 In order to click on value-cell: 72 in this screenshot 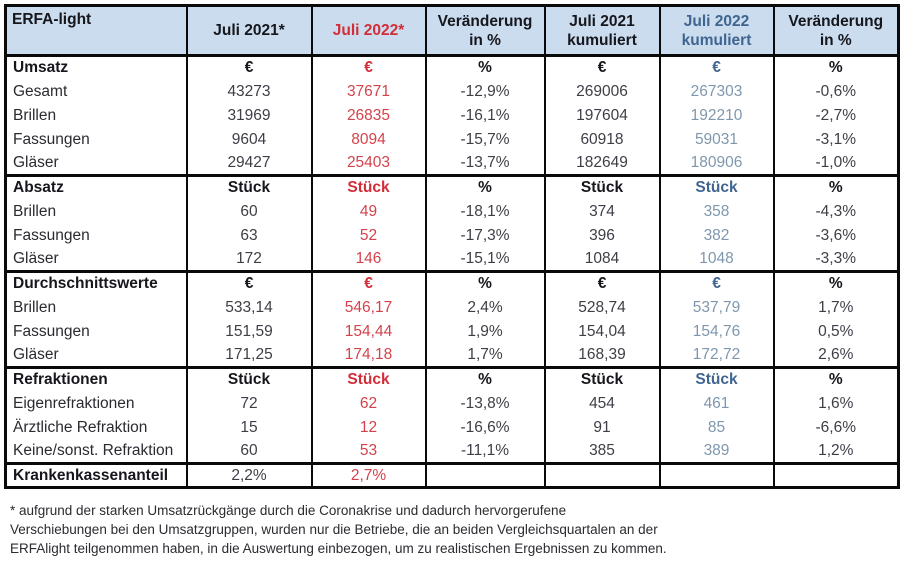, I will do `click(248, 403)`.